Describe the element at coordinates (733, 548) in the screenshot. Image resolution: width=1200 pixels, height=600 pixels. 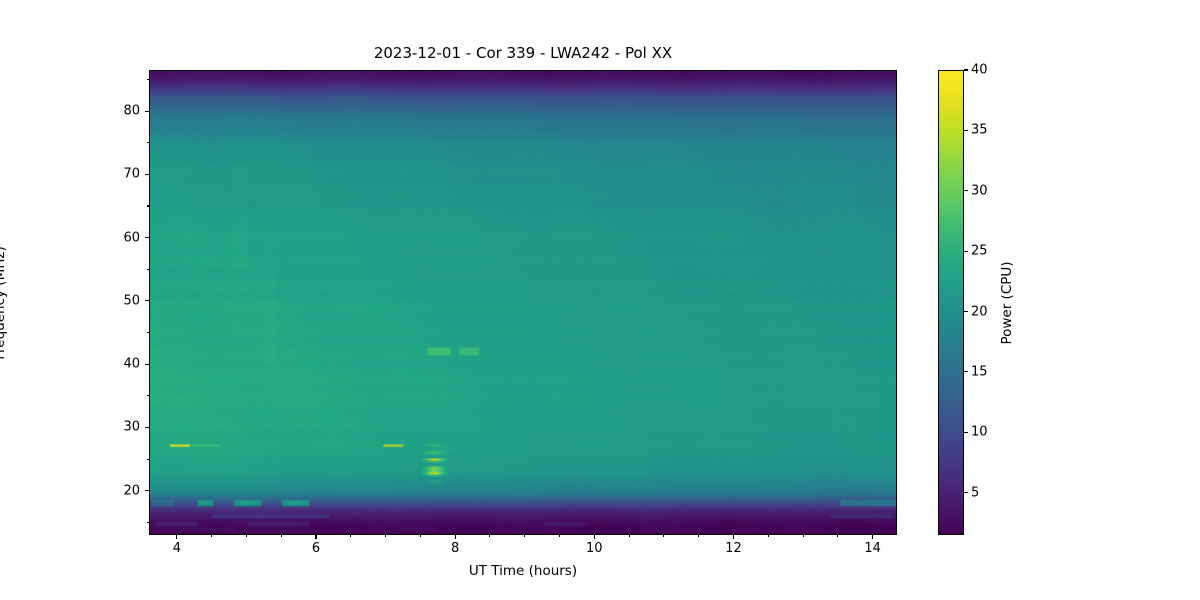
I see `x-tick-label: 12` at that location.